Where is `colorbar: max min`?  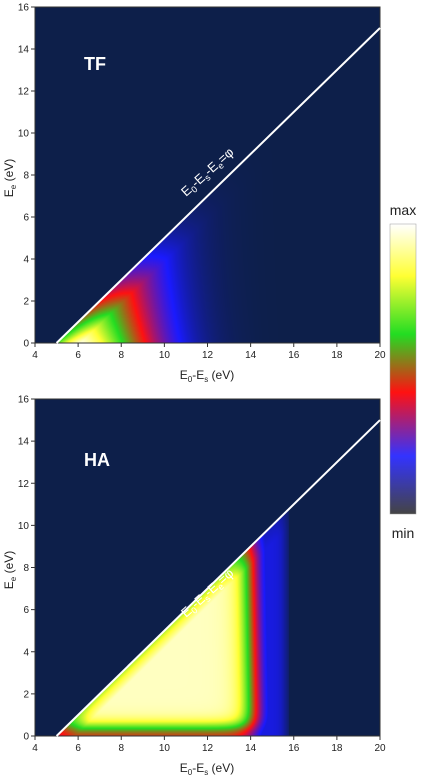
colorbar: max min is located at coordinates (403, 371).